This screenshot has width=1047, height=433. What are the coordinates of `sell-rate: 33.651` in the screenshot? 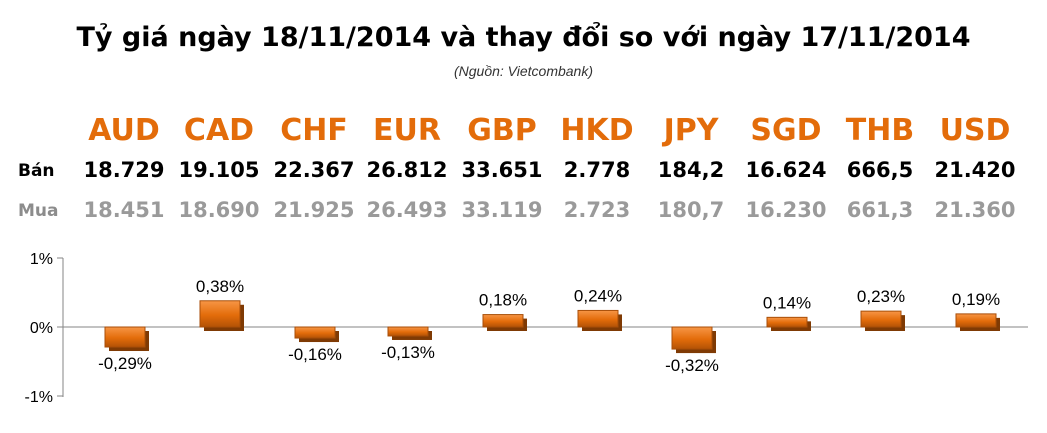 It's located at (501, 170).